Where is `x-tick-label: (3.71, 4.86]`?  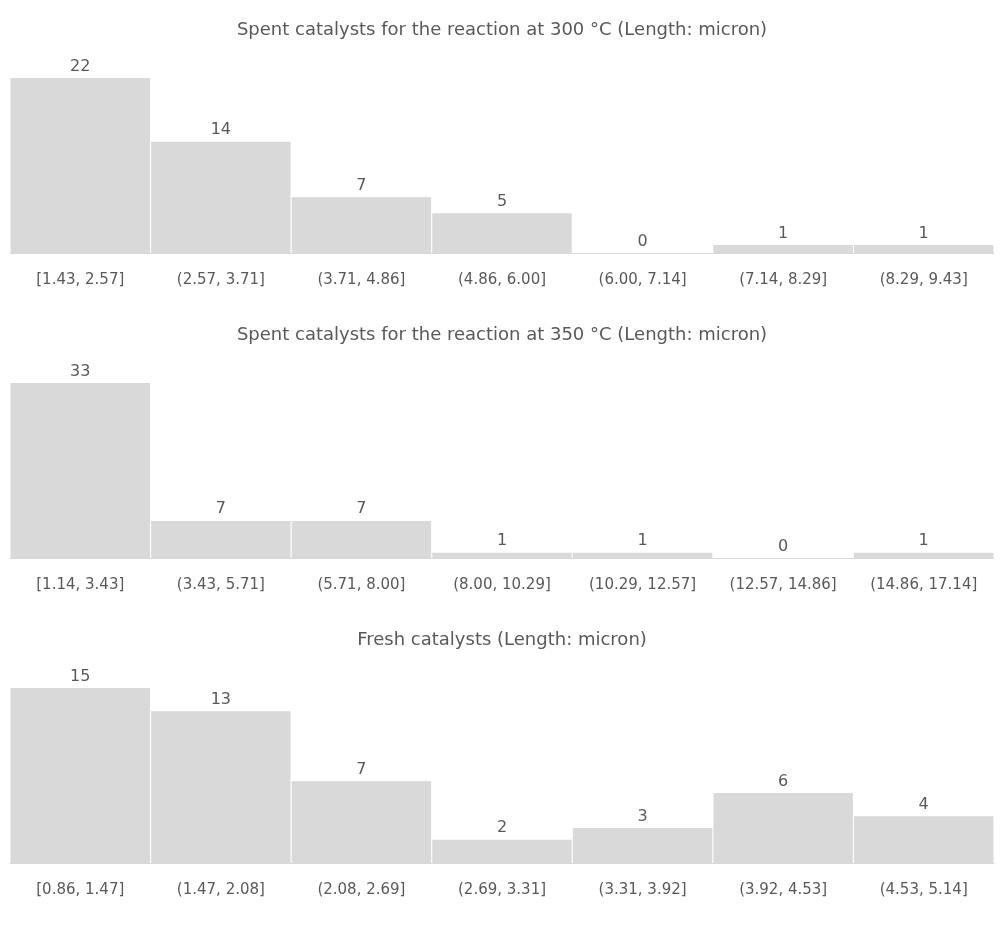 x-tick-label: (3.71, 4.86] is located at coordinates (361, 278).